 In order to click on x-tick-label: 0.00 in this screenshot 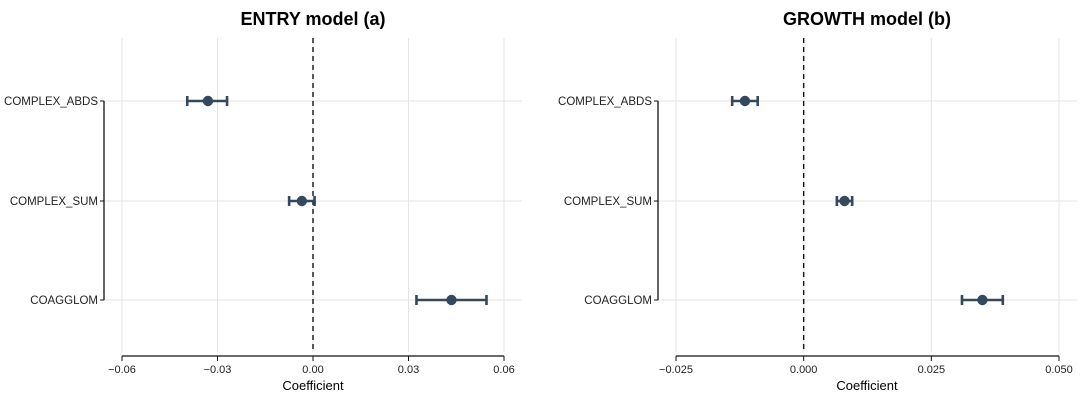, I will do `click(312, 370)`.